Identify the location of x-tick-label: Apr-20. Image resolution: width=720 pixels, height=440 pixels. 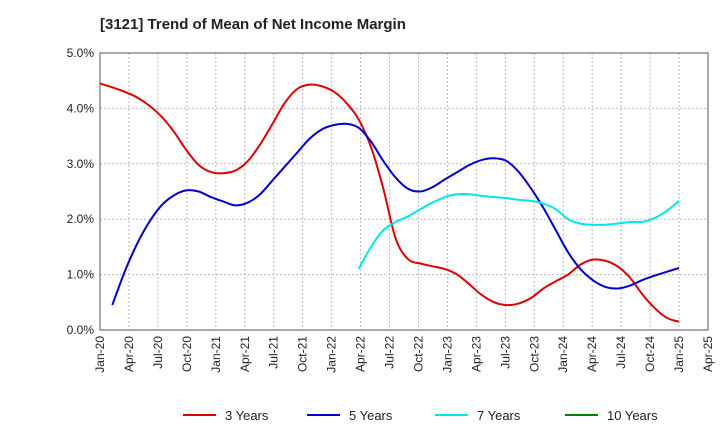
(129, 354).